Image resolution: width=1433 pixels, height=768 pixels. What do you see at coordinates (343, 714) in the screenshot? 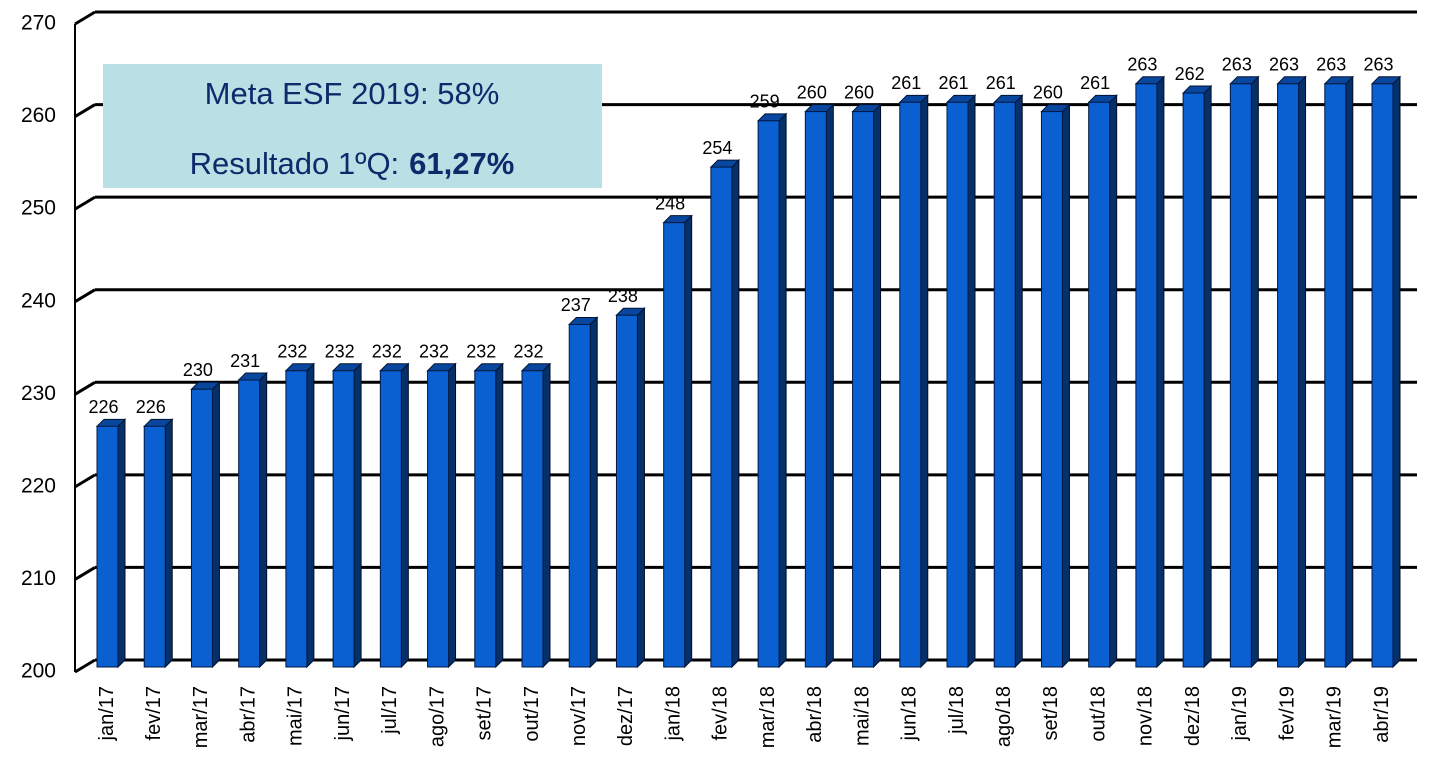
I see `x-tick-label: jun/17` at bounding box center [343, 714].